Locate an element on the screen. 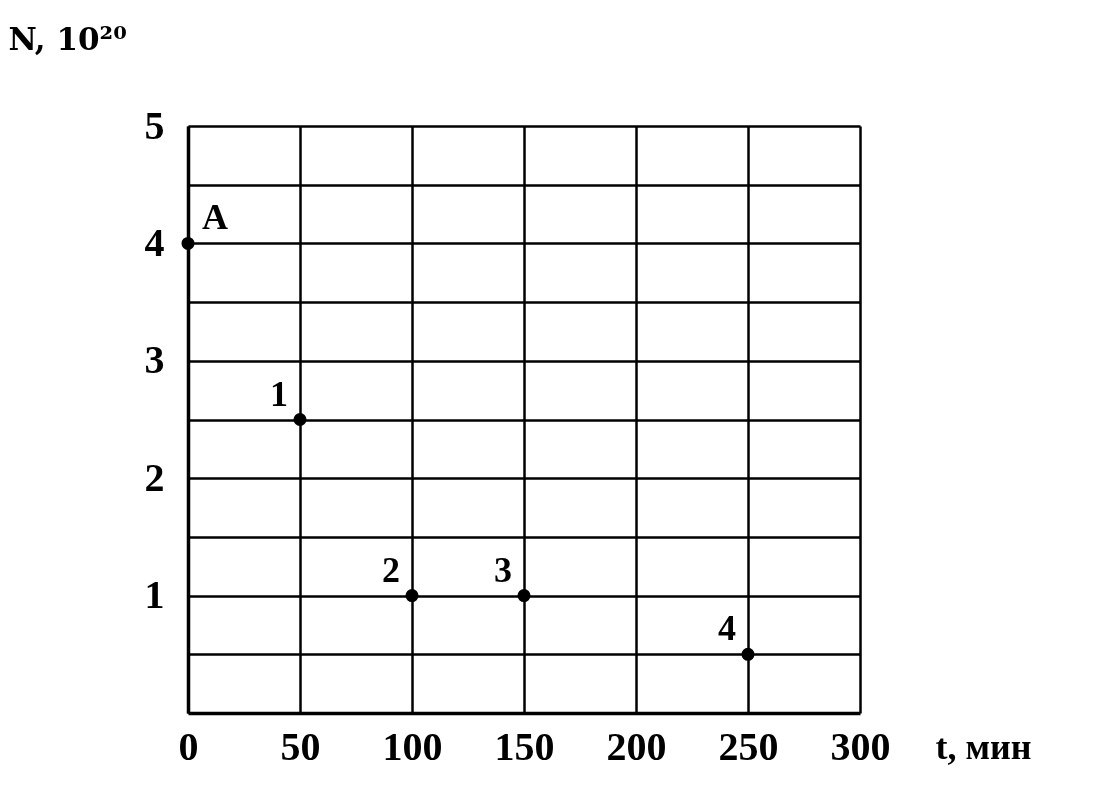 This screenshot has height=804, width=1111. y-axis-title: N, 10²⁰ is located at coordinates (67, 38).